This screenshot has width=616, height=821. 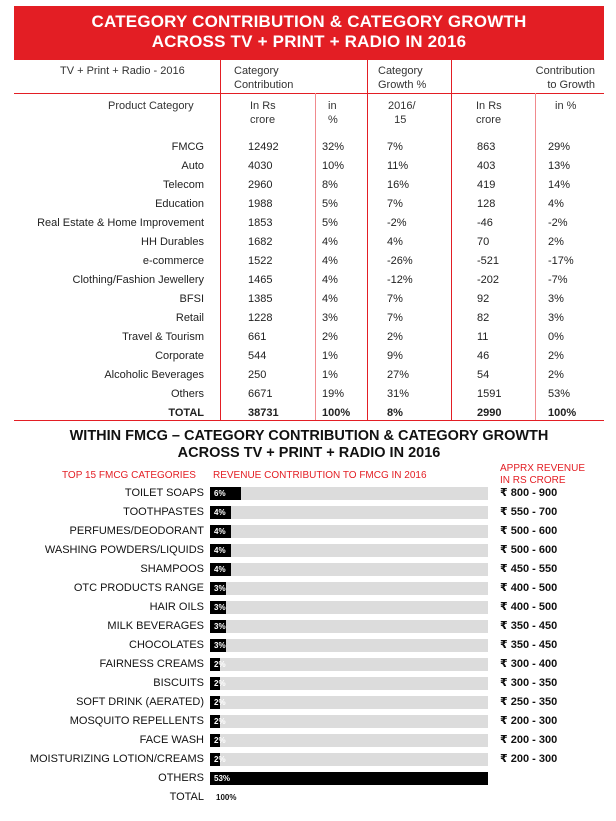 I want to click on row-cg-rs: 1591, so click(x=489, y=394).